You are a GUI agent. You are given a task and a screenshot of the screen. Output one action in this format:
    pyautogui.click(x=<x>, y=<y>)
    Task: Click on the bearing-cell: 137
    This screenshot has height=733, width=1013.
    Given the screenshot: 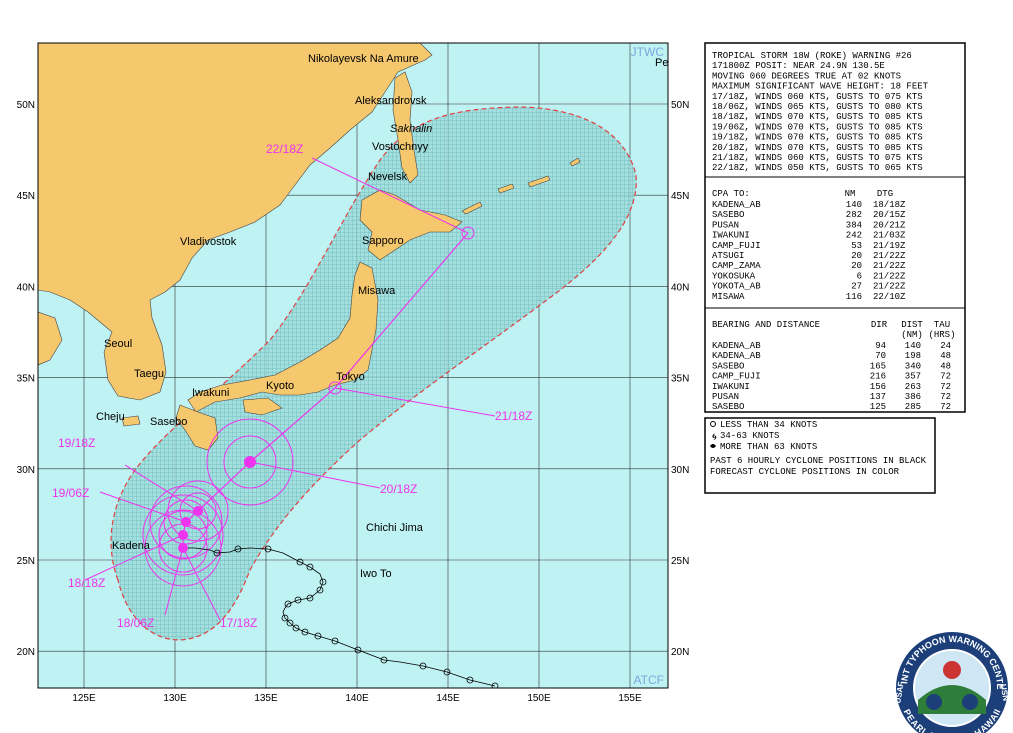 What is the action you would take?
    pyautogui.click(x=878, y=397)
    